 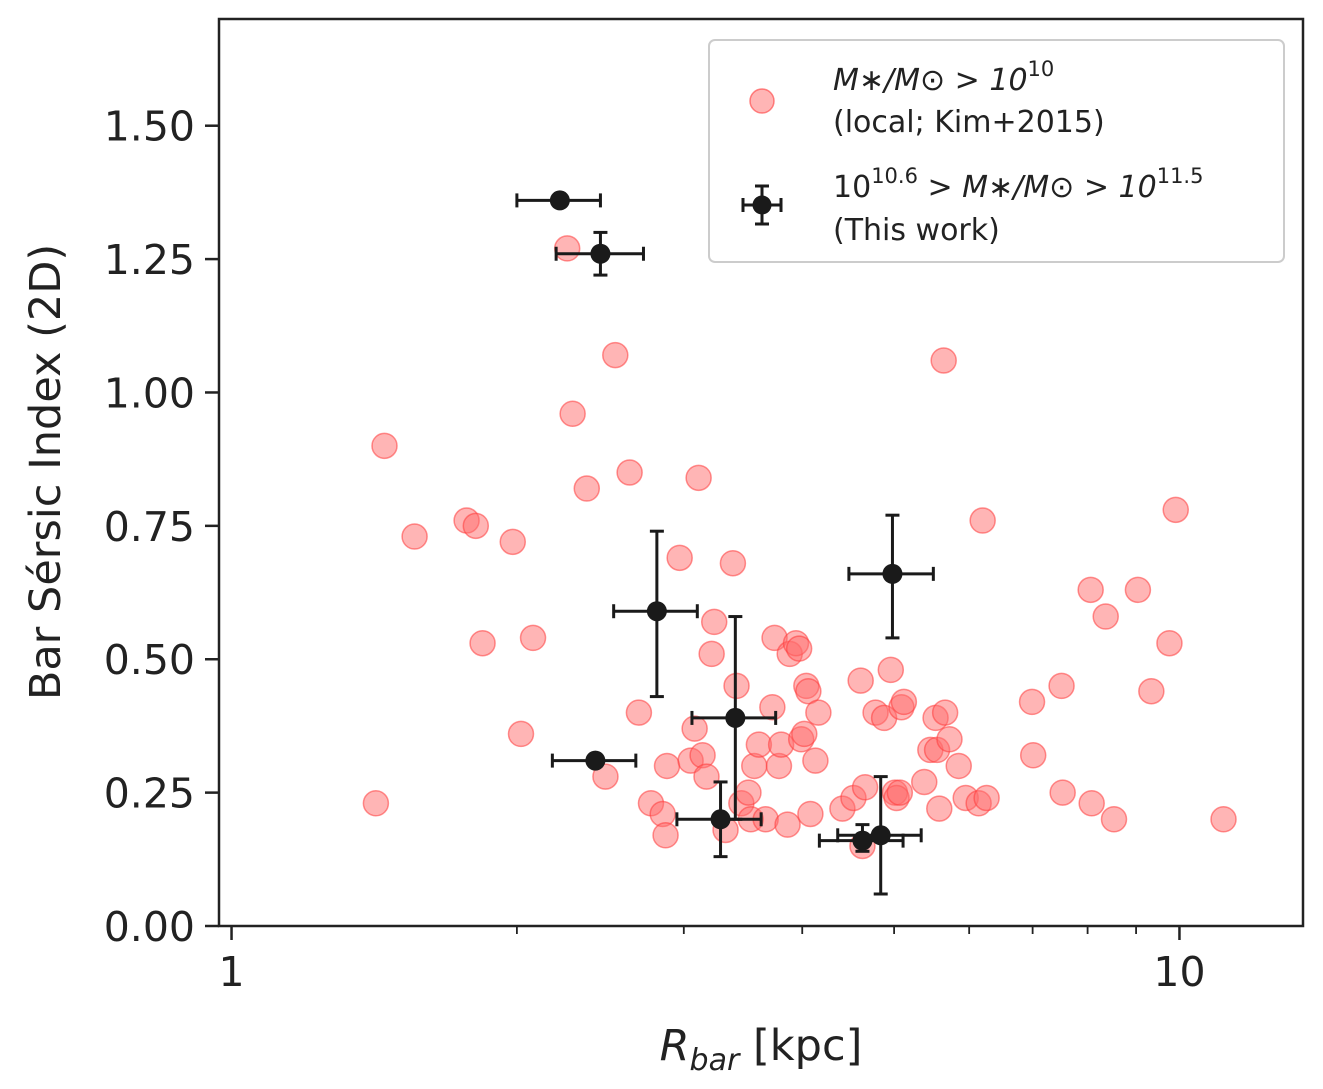 I want to click on legend-sub-local: (local; Kim+2015), so click(x=969, y=122).